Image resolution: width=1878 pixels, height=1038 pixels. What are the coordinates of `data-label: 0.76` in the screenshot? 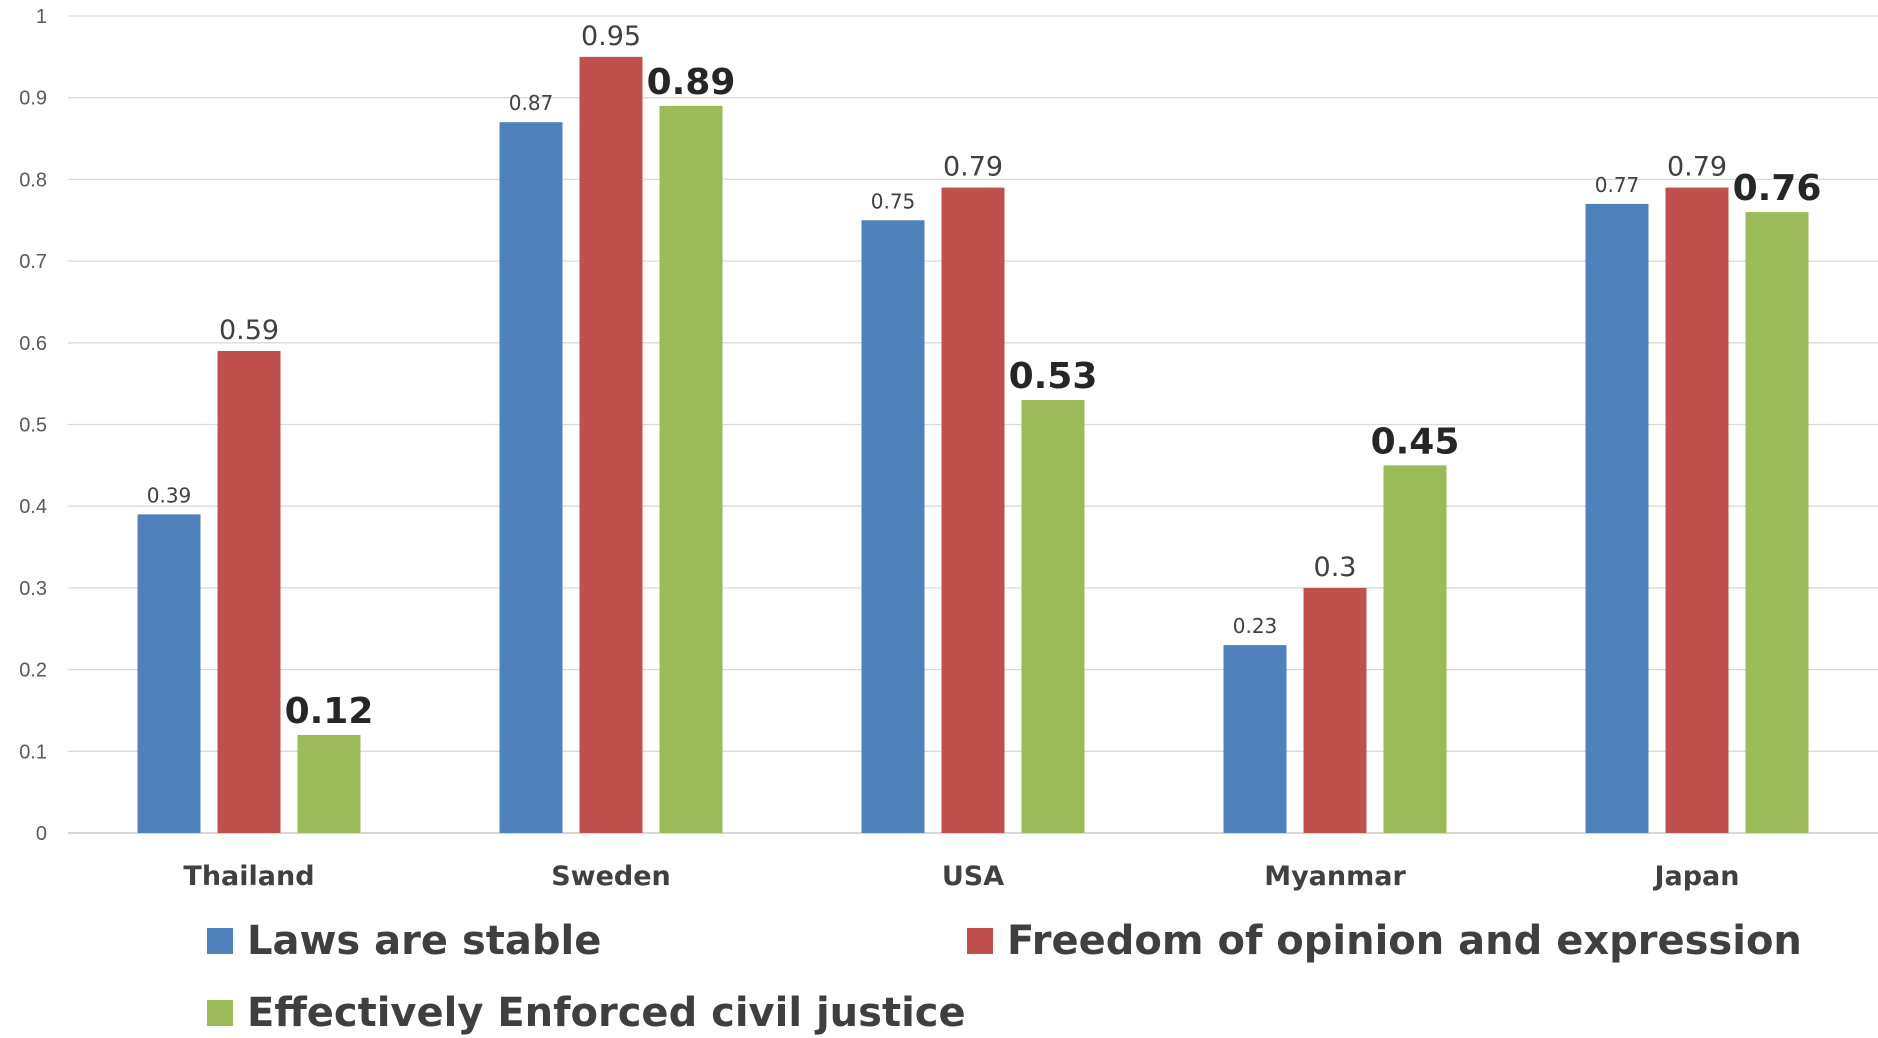 It's located at (1777, 188).